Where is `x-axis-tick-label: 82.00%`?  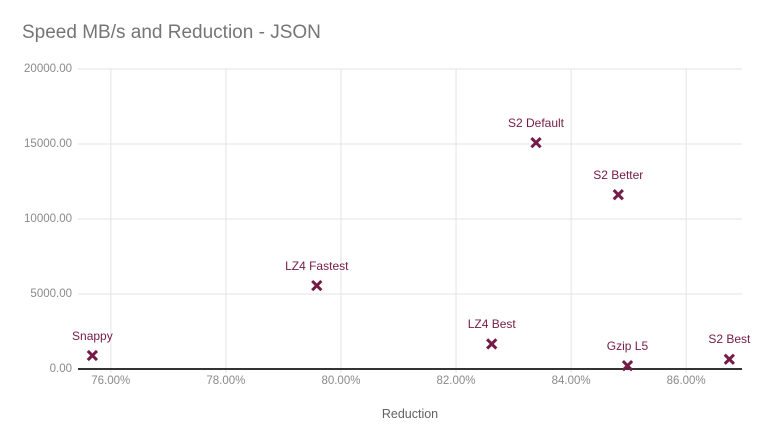 x-axis-tick-label: 82.00% is located at coordinates (456, 381).